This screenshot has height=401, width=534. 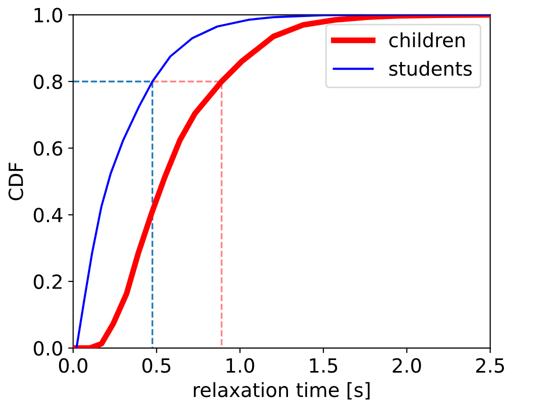 What do you see at coordinates (156, 365) in the screenshot?
I see `x-tick-label: 0.5` at bounding box center [156, 365].